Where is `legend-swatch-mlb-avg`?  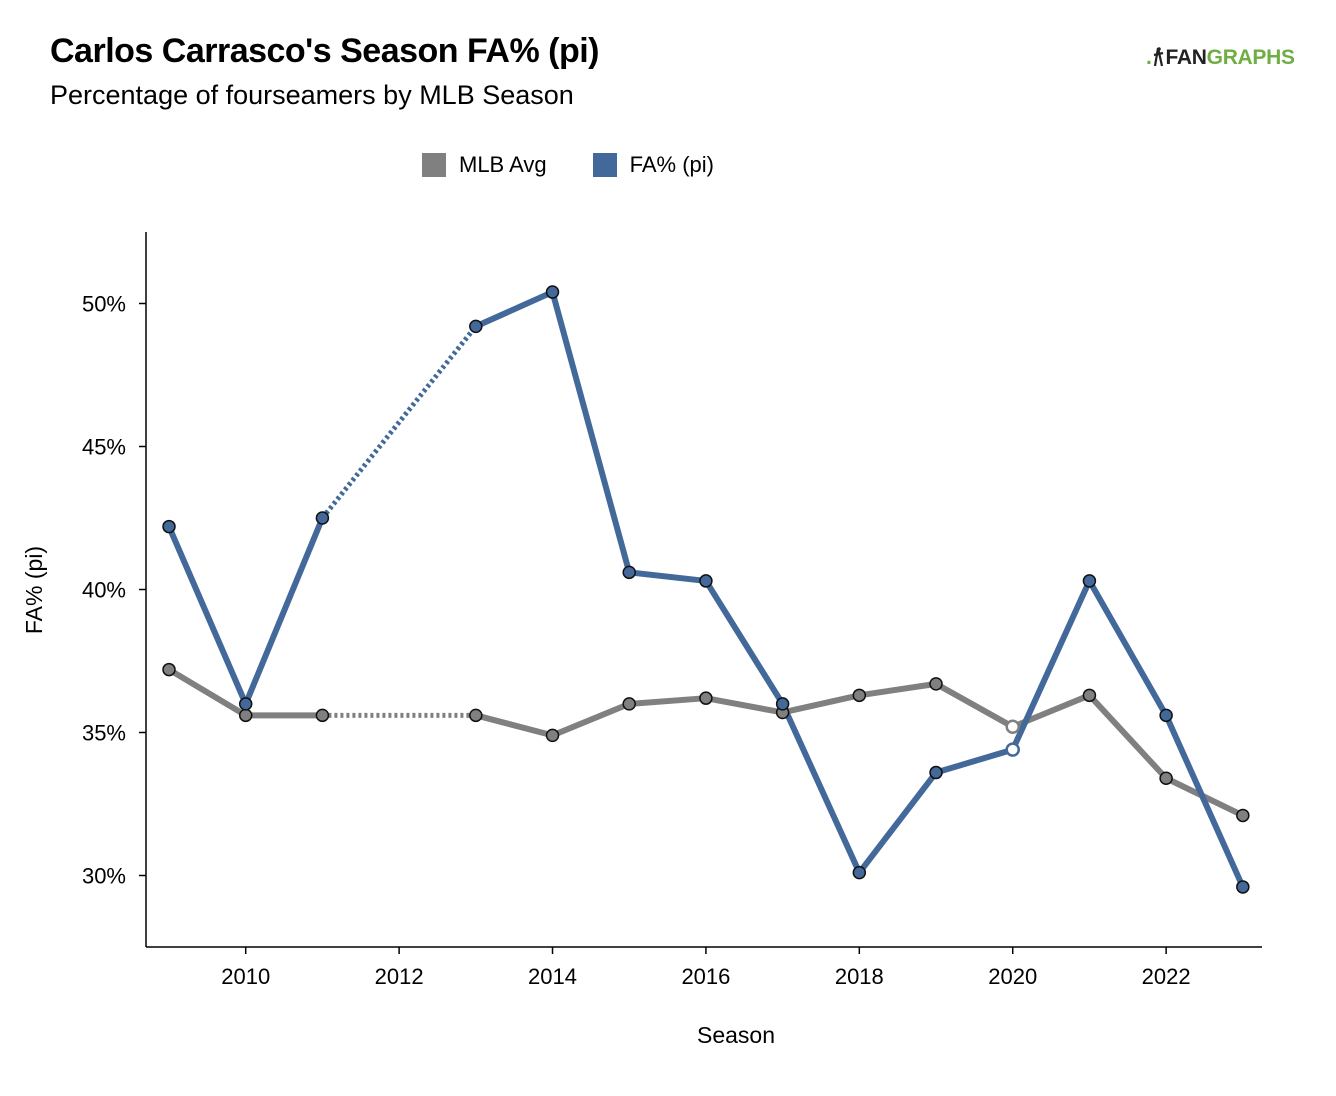 legend-swatch-mlb-avg is located at coordinates (434, 165).